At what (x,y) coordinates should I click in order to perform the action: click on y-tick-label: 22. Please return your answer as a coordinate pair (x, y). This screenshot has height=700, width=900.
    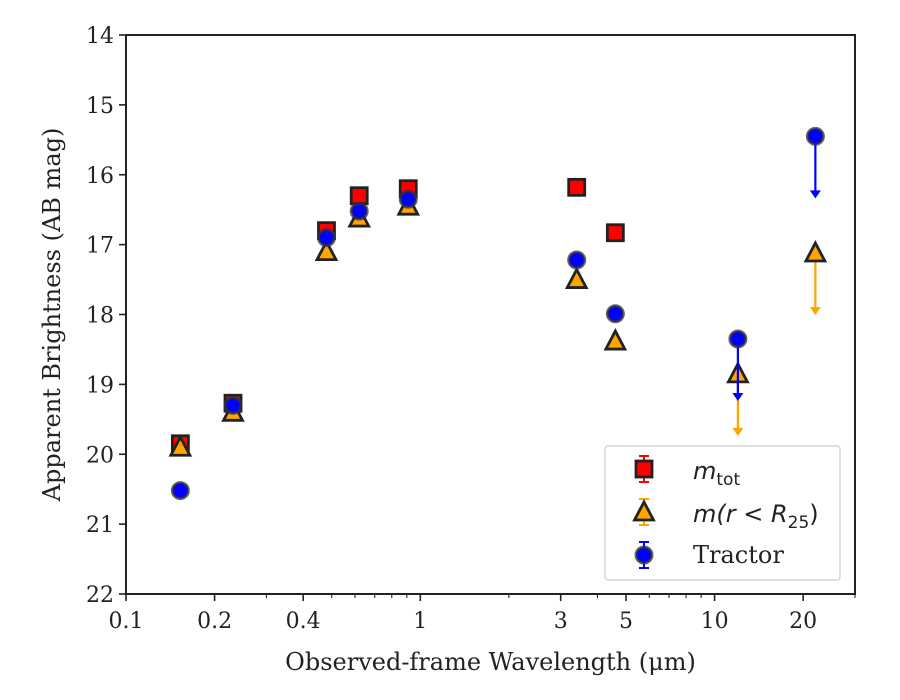
    Looking at the image, I should click on (100, 595).